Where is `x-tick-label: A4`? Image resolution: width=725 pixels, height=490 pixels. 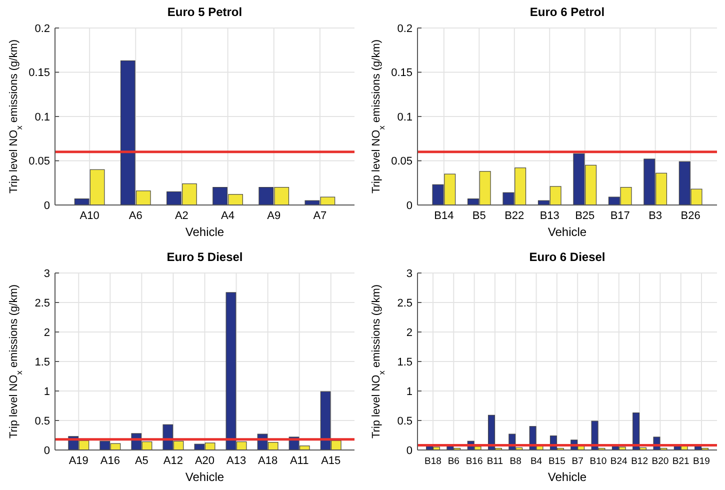 x-tick-label: A4 is located at coordinates (228, 216).